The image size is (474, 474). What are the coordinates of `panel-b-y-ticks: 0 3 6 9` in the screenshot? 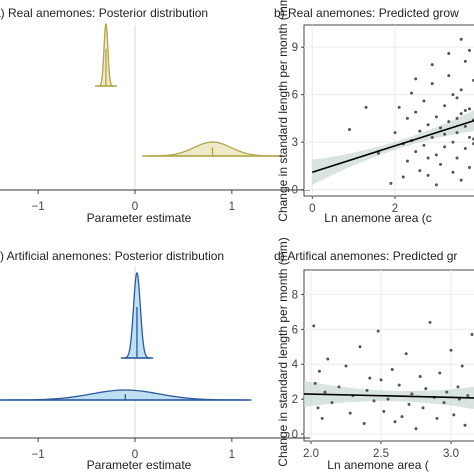 It's located at (298, 119).